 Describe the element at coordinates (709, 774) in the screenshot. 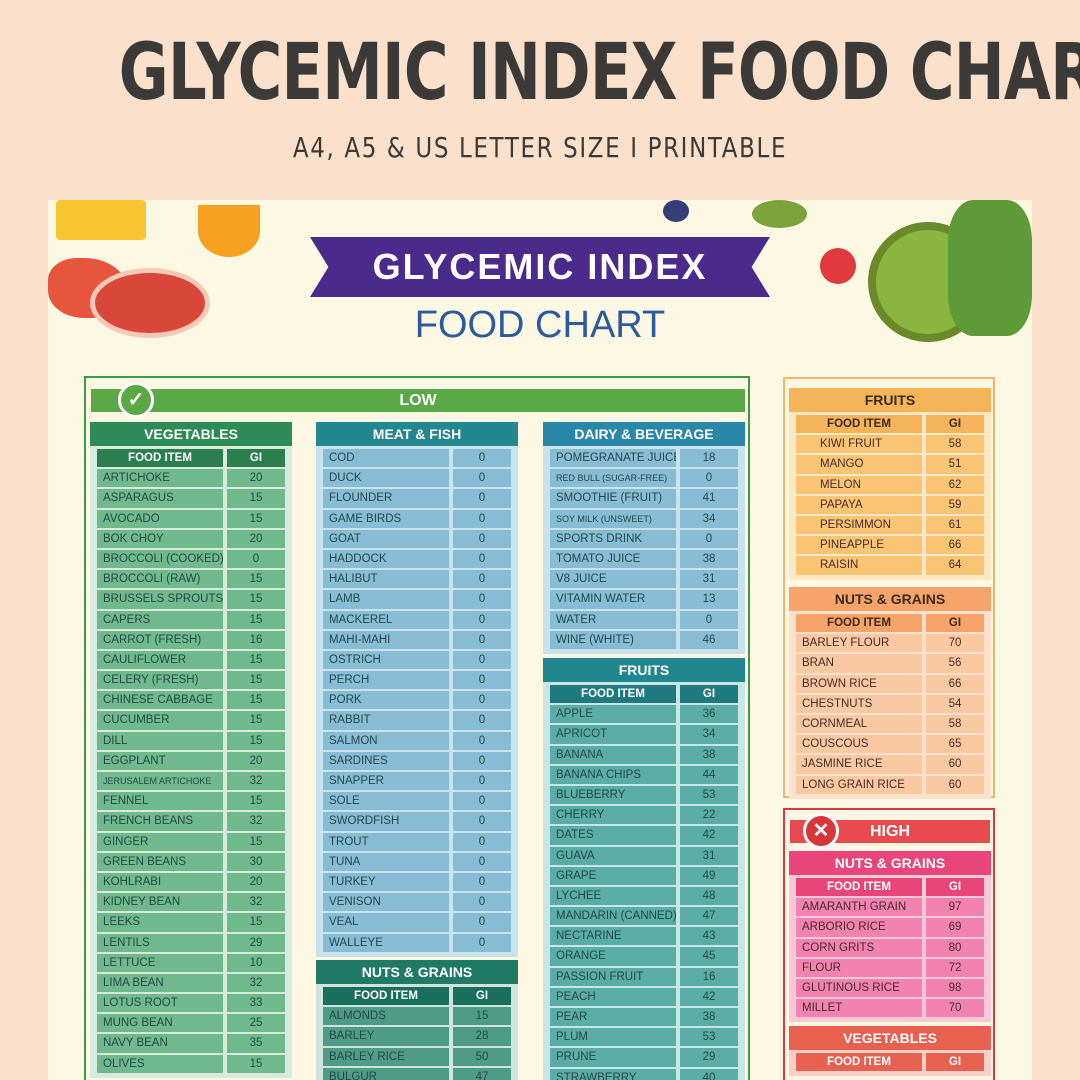

I see `gi-value: 44` at that location.